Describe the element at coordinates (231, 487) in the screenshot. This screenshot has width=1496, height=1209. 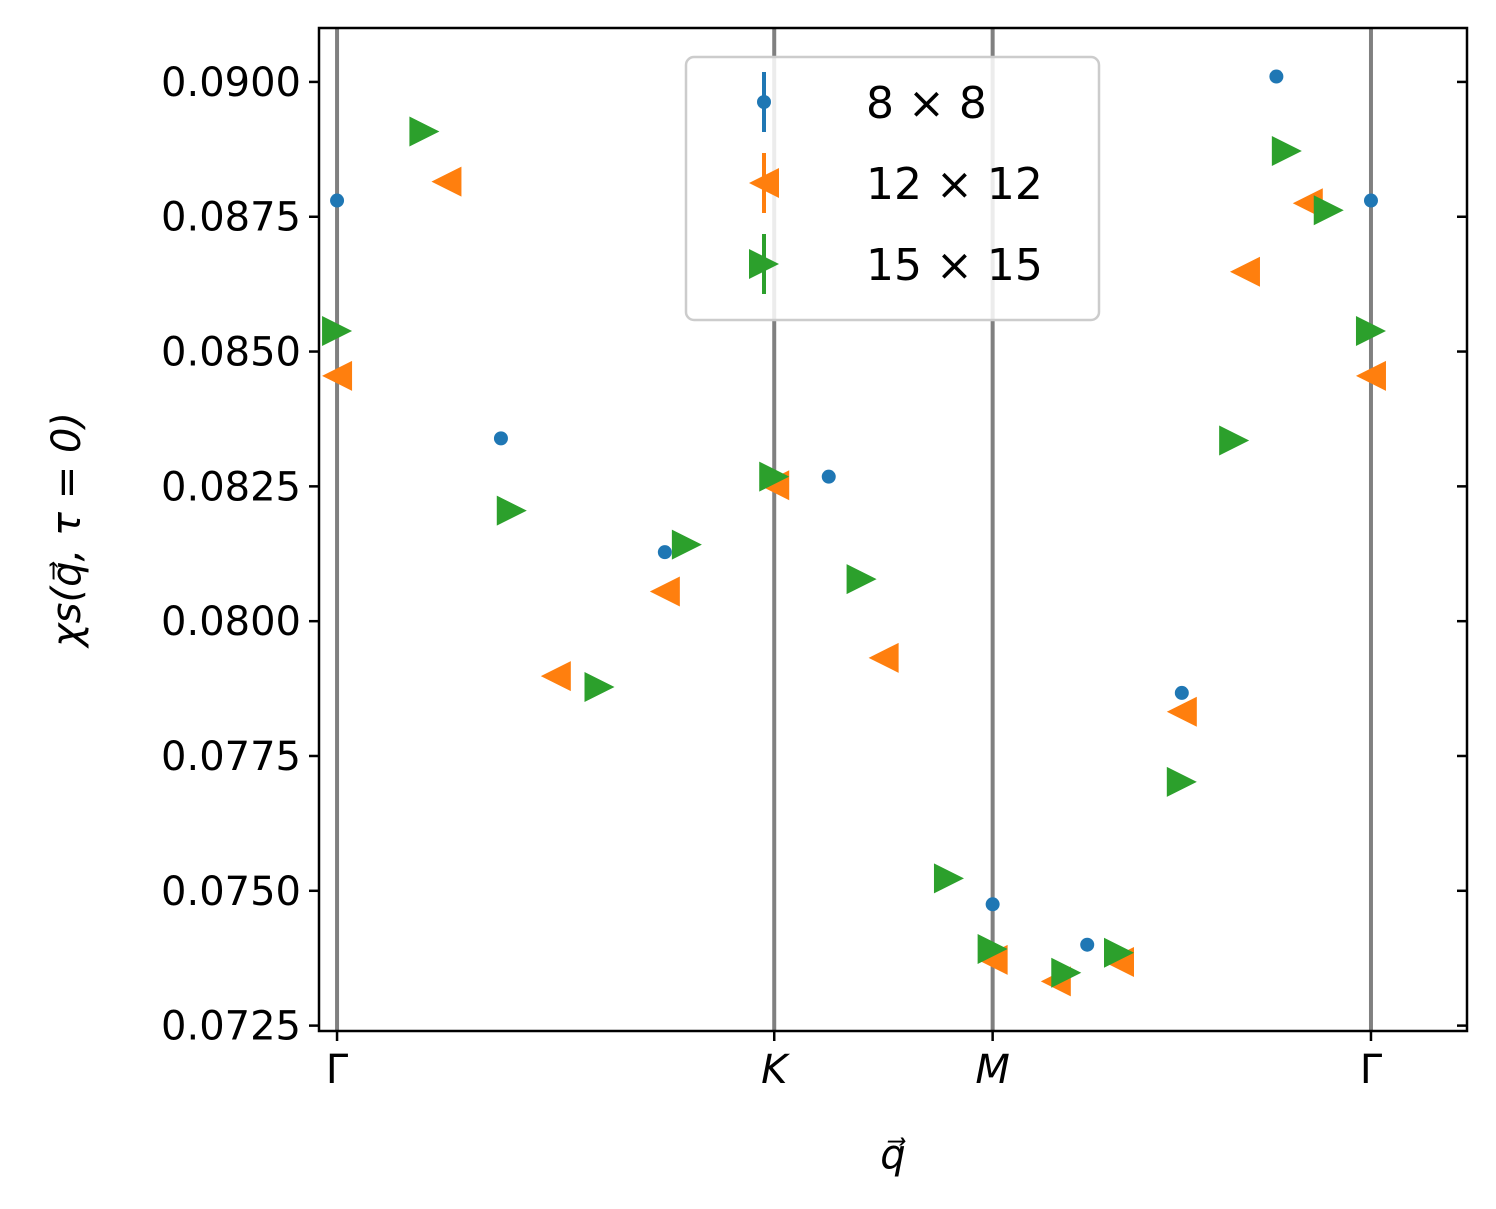
I see `y-tick-label: 0.0825` at that location.